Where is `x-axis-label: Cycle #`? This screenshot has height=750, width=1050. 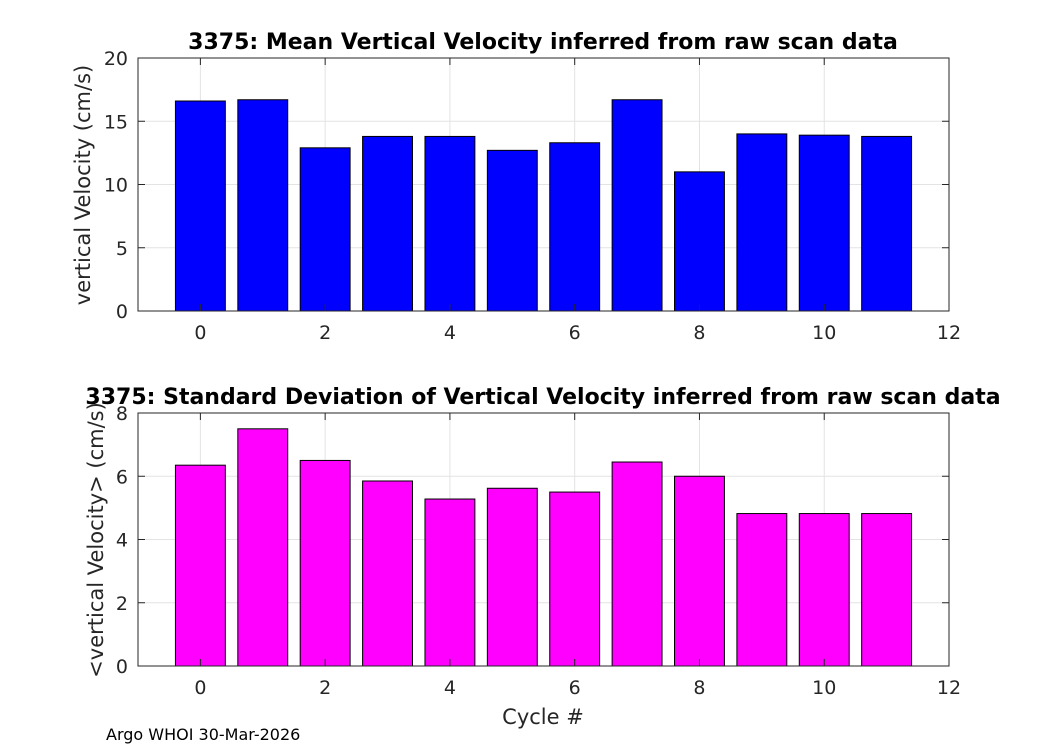 x-axis-label: Cycle # is located at coordinates (543, 717).